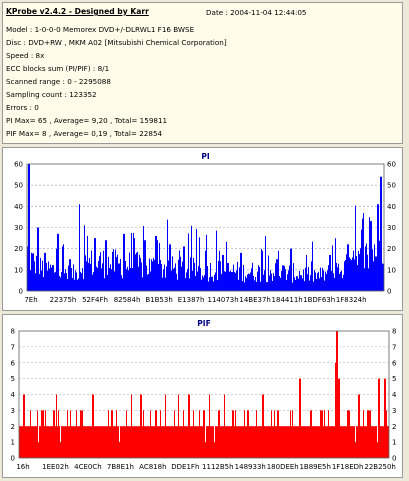 This screenshot has width=409, height=481. I want to click on y-tick-label-left: 40, so click(18, 207).